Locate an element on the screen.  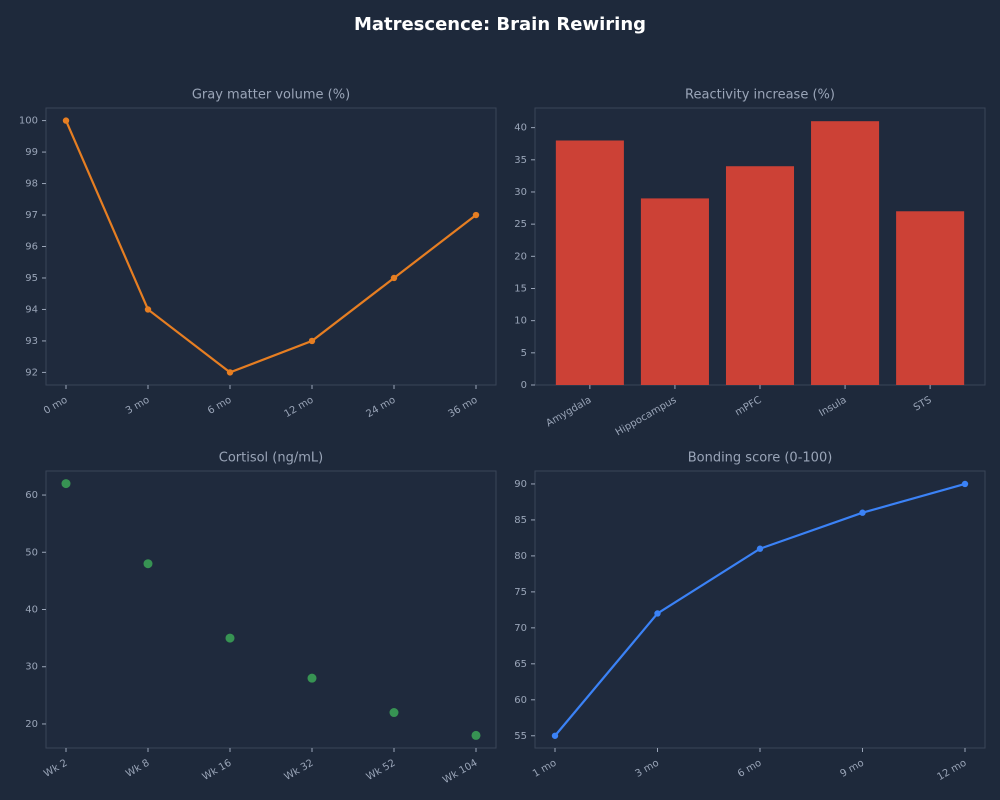
y-tick-label: 97 is located at coordinates (31, 215).